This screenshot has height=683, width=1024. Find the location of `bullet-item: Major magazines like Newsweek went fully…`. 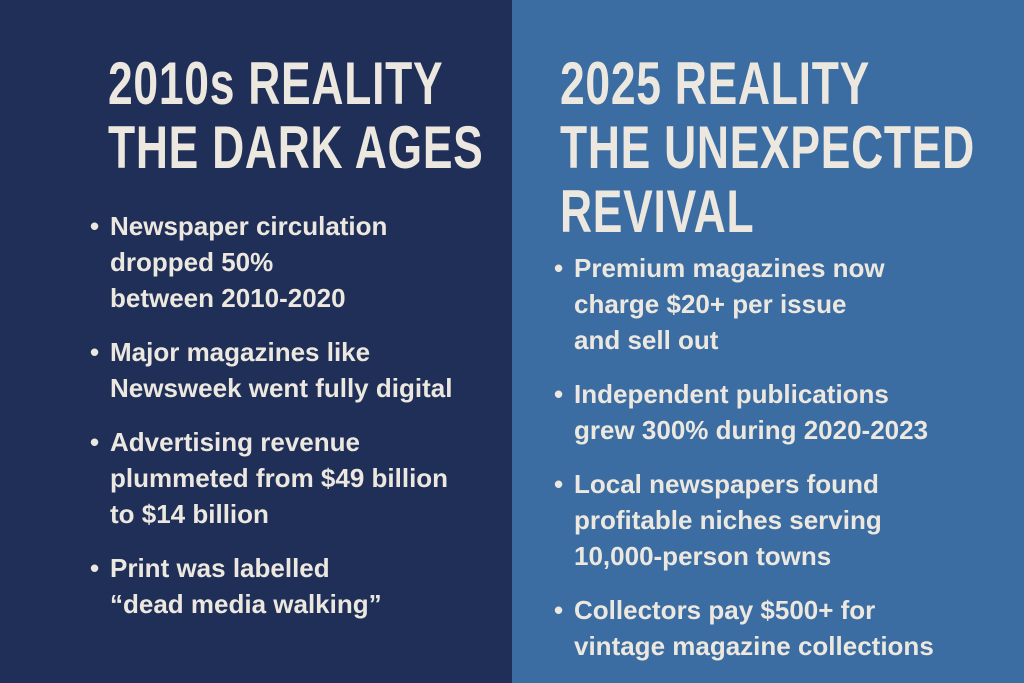

bullet-item: Major magazines like Newsweek went fully… is located at coordinates (271, 370).